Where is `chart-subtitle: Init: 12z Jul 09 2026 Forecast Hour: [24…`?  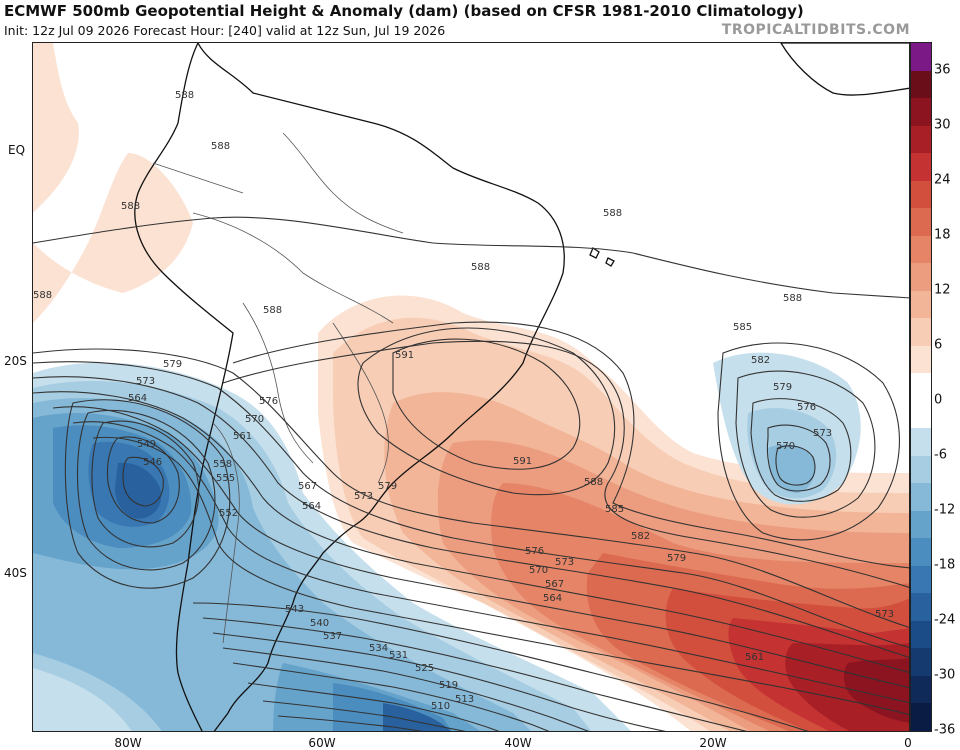 chart-subtitle: Init: 12z Jul 09 2026 Forecast Hour: [24… is located at coordinates (225, 30).